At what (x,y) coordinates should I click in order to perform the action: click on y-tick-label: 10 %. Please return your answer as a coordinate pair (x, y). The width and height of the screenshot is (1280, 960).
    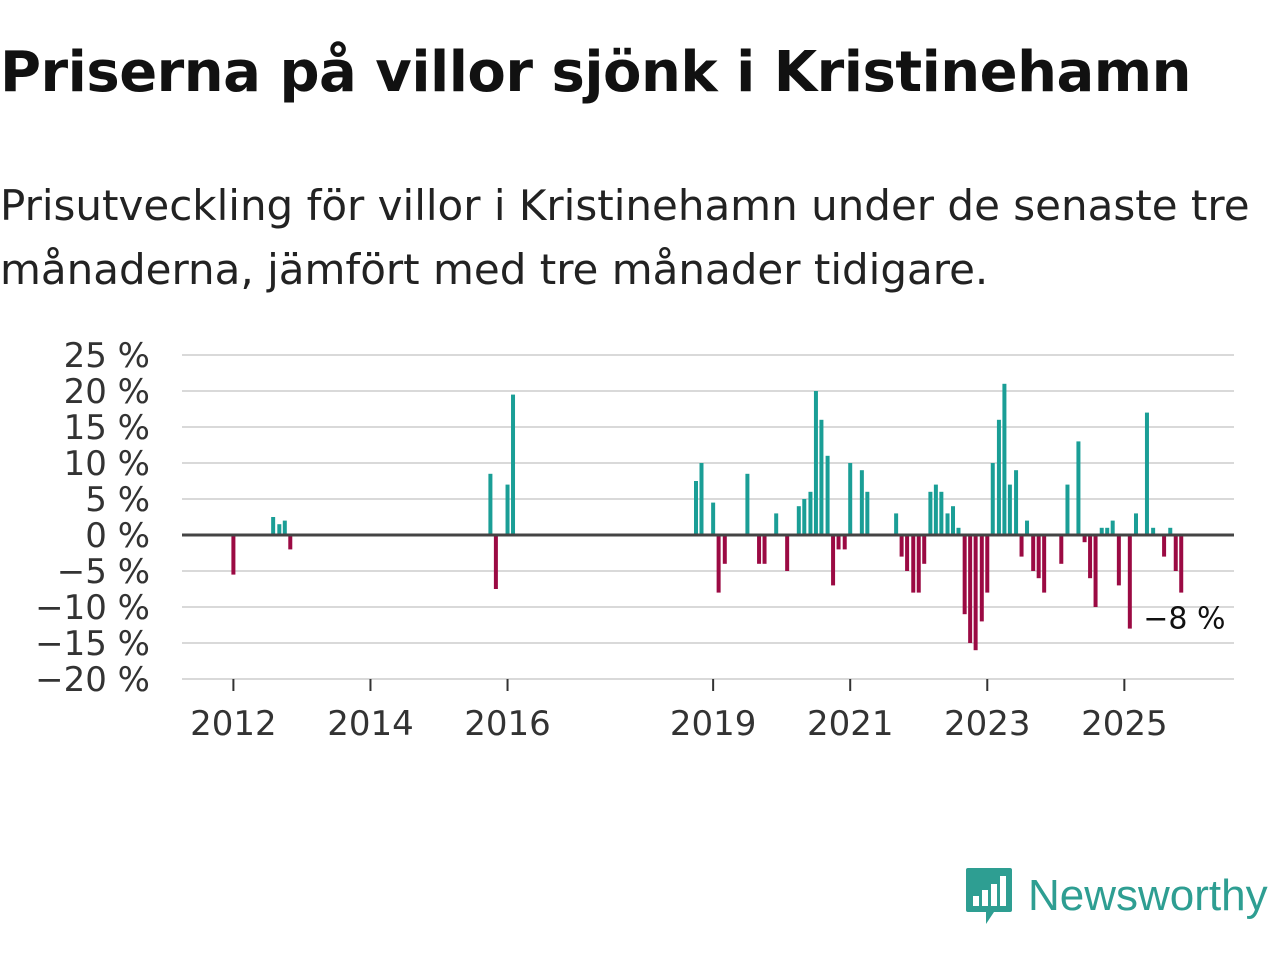
    Looking at the image, I should click on (107, 464).